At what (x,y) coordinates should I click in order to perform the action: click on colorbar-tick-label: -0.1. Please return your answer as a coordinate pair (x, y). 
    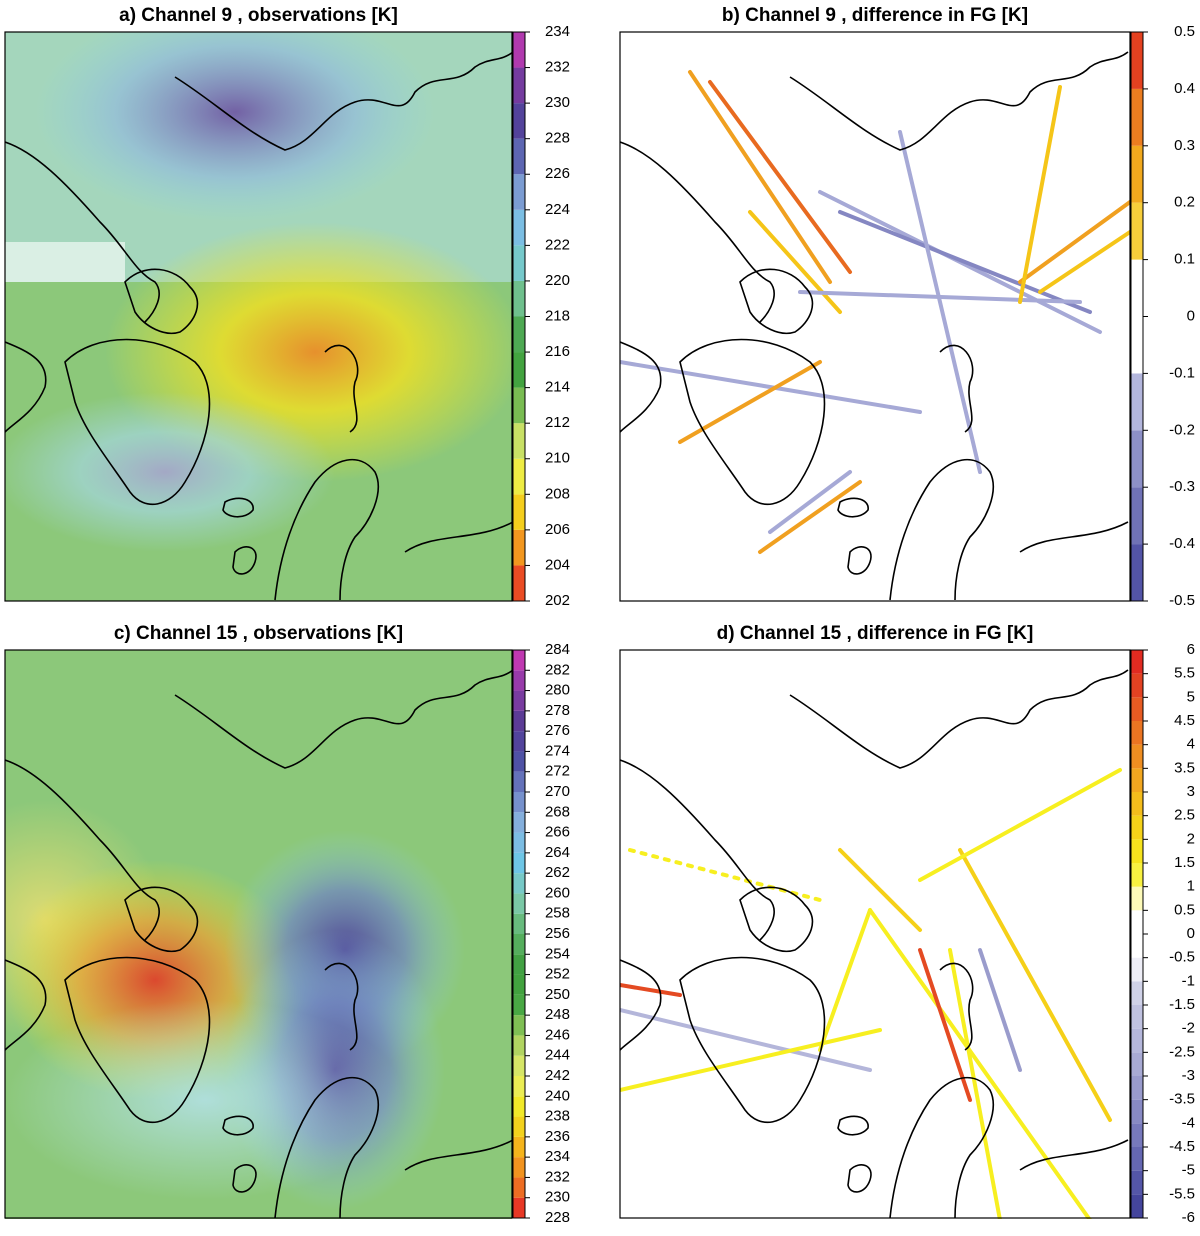
    Looking at the image, I should click on (1182, 372).